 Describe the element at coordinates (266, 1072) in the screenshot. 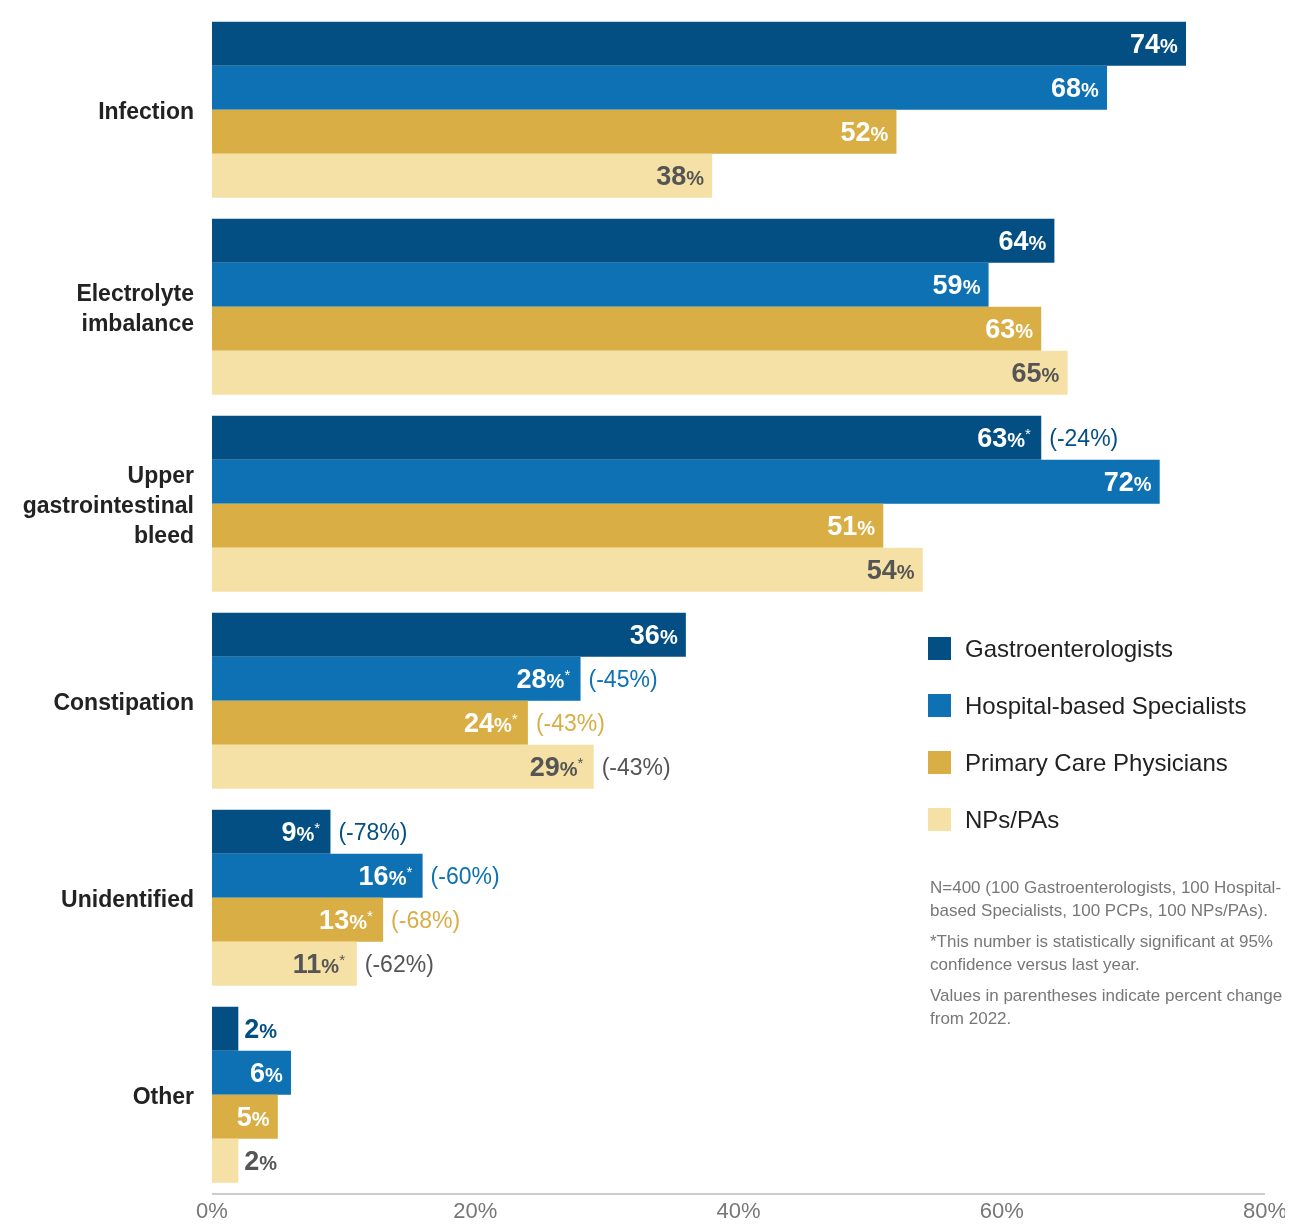

I see `data-label: 6%` at that location.